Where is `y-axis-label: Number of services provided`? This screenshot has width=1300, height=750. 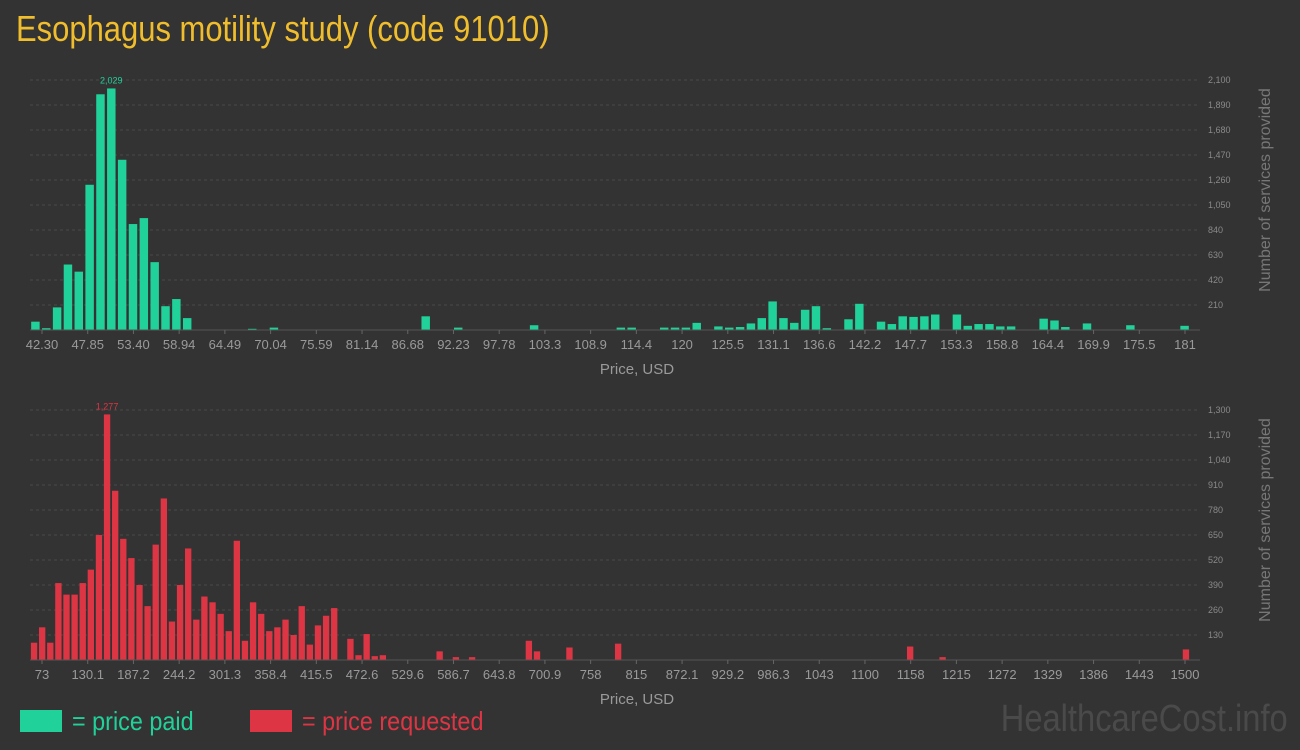 y-axis-label: Number of services provided is located at coordinates (1265, 190).